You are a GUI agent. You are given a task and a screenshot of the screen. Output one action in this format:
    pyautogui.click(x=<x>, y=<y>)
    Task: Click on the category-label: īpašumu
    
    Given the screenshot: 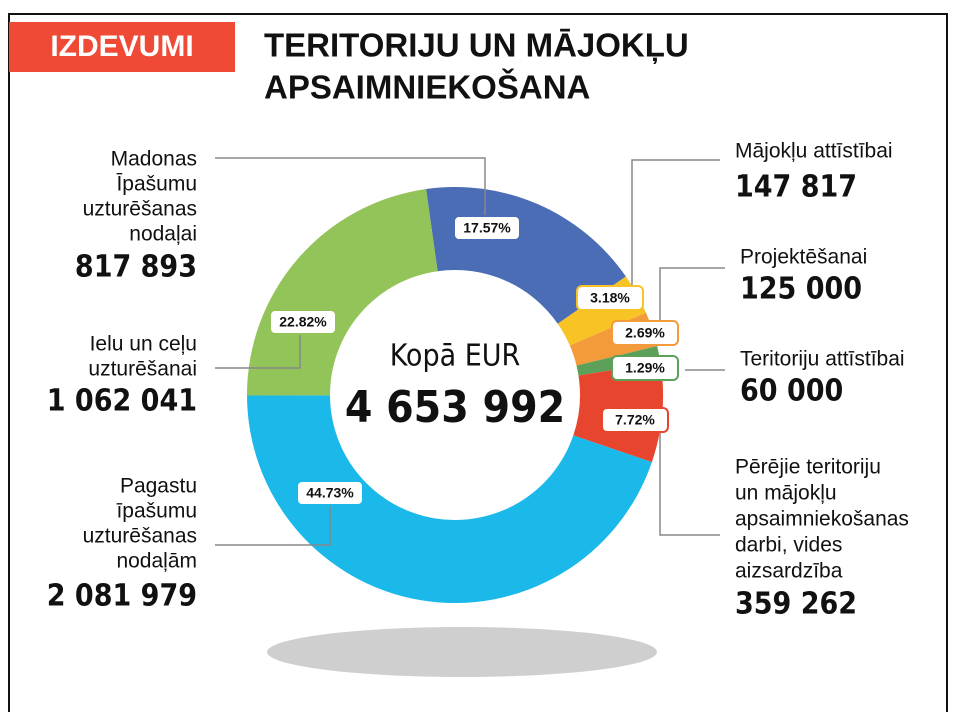 What is the action you would take?
    pyautogui.click(x=156, y=511)
    